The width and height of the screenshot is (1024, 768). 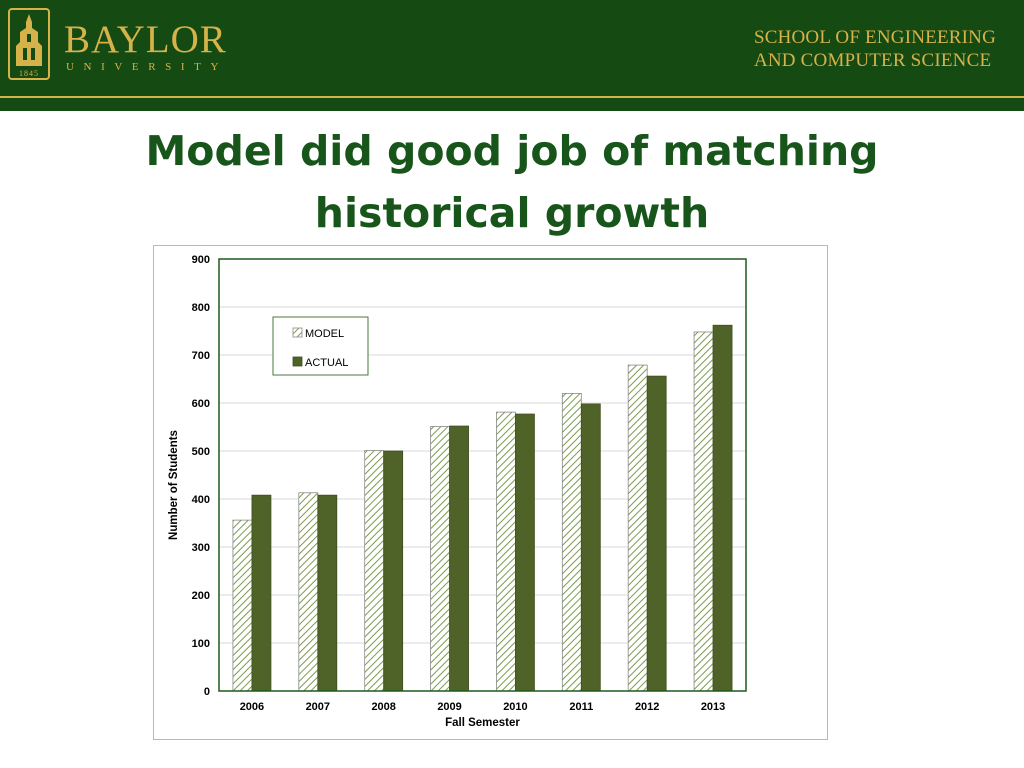 What do you see at coordinates (29, 44) in the screenshot?
I see `baylor-seal-icon: 1845` at bounding box center [29, 44].